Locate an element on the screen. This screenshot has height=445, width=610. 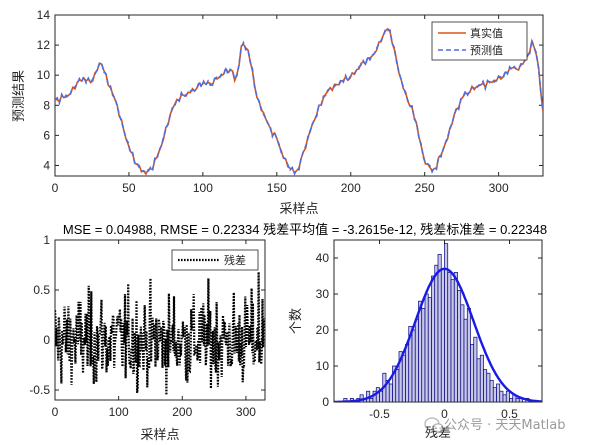
residual-xlabel: 采样点 is located at coordinates (159, 435).